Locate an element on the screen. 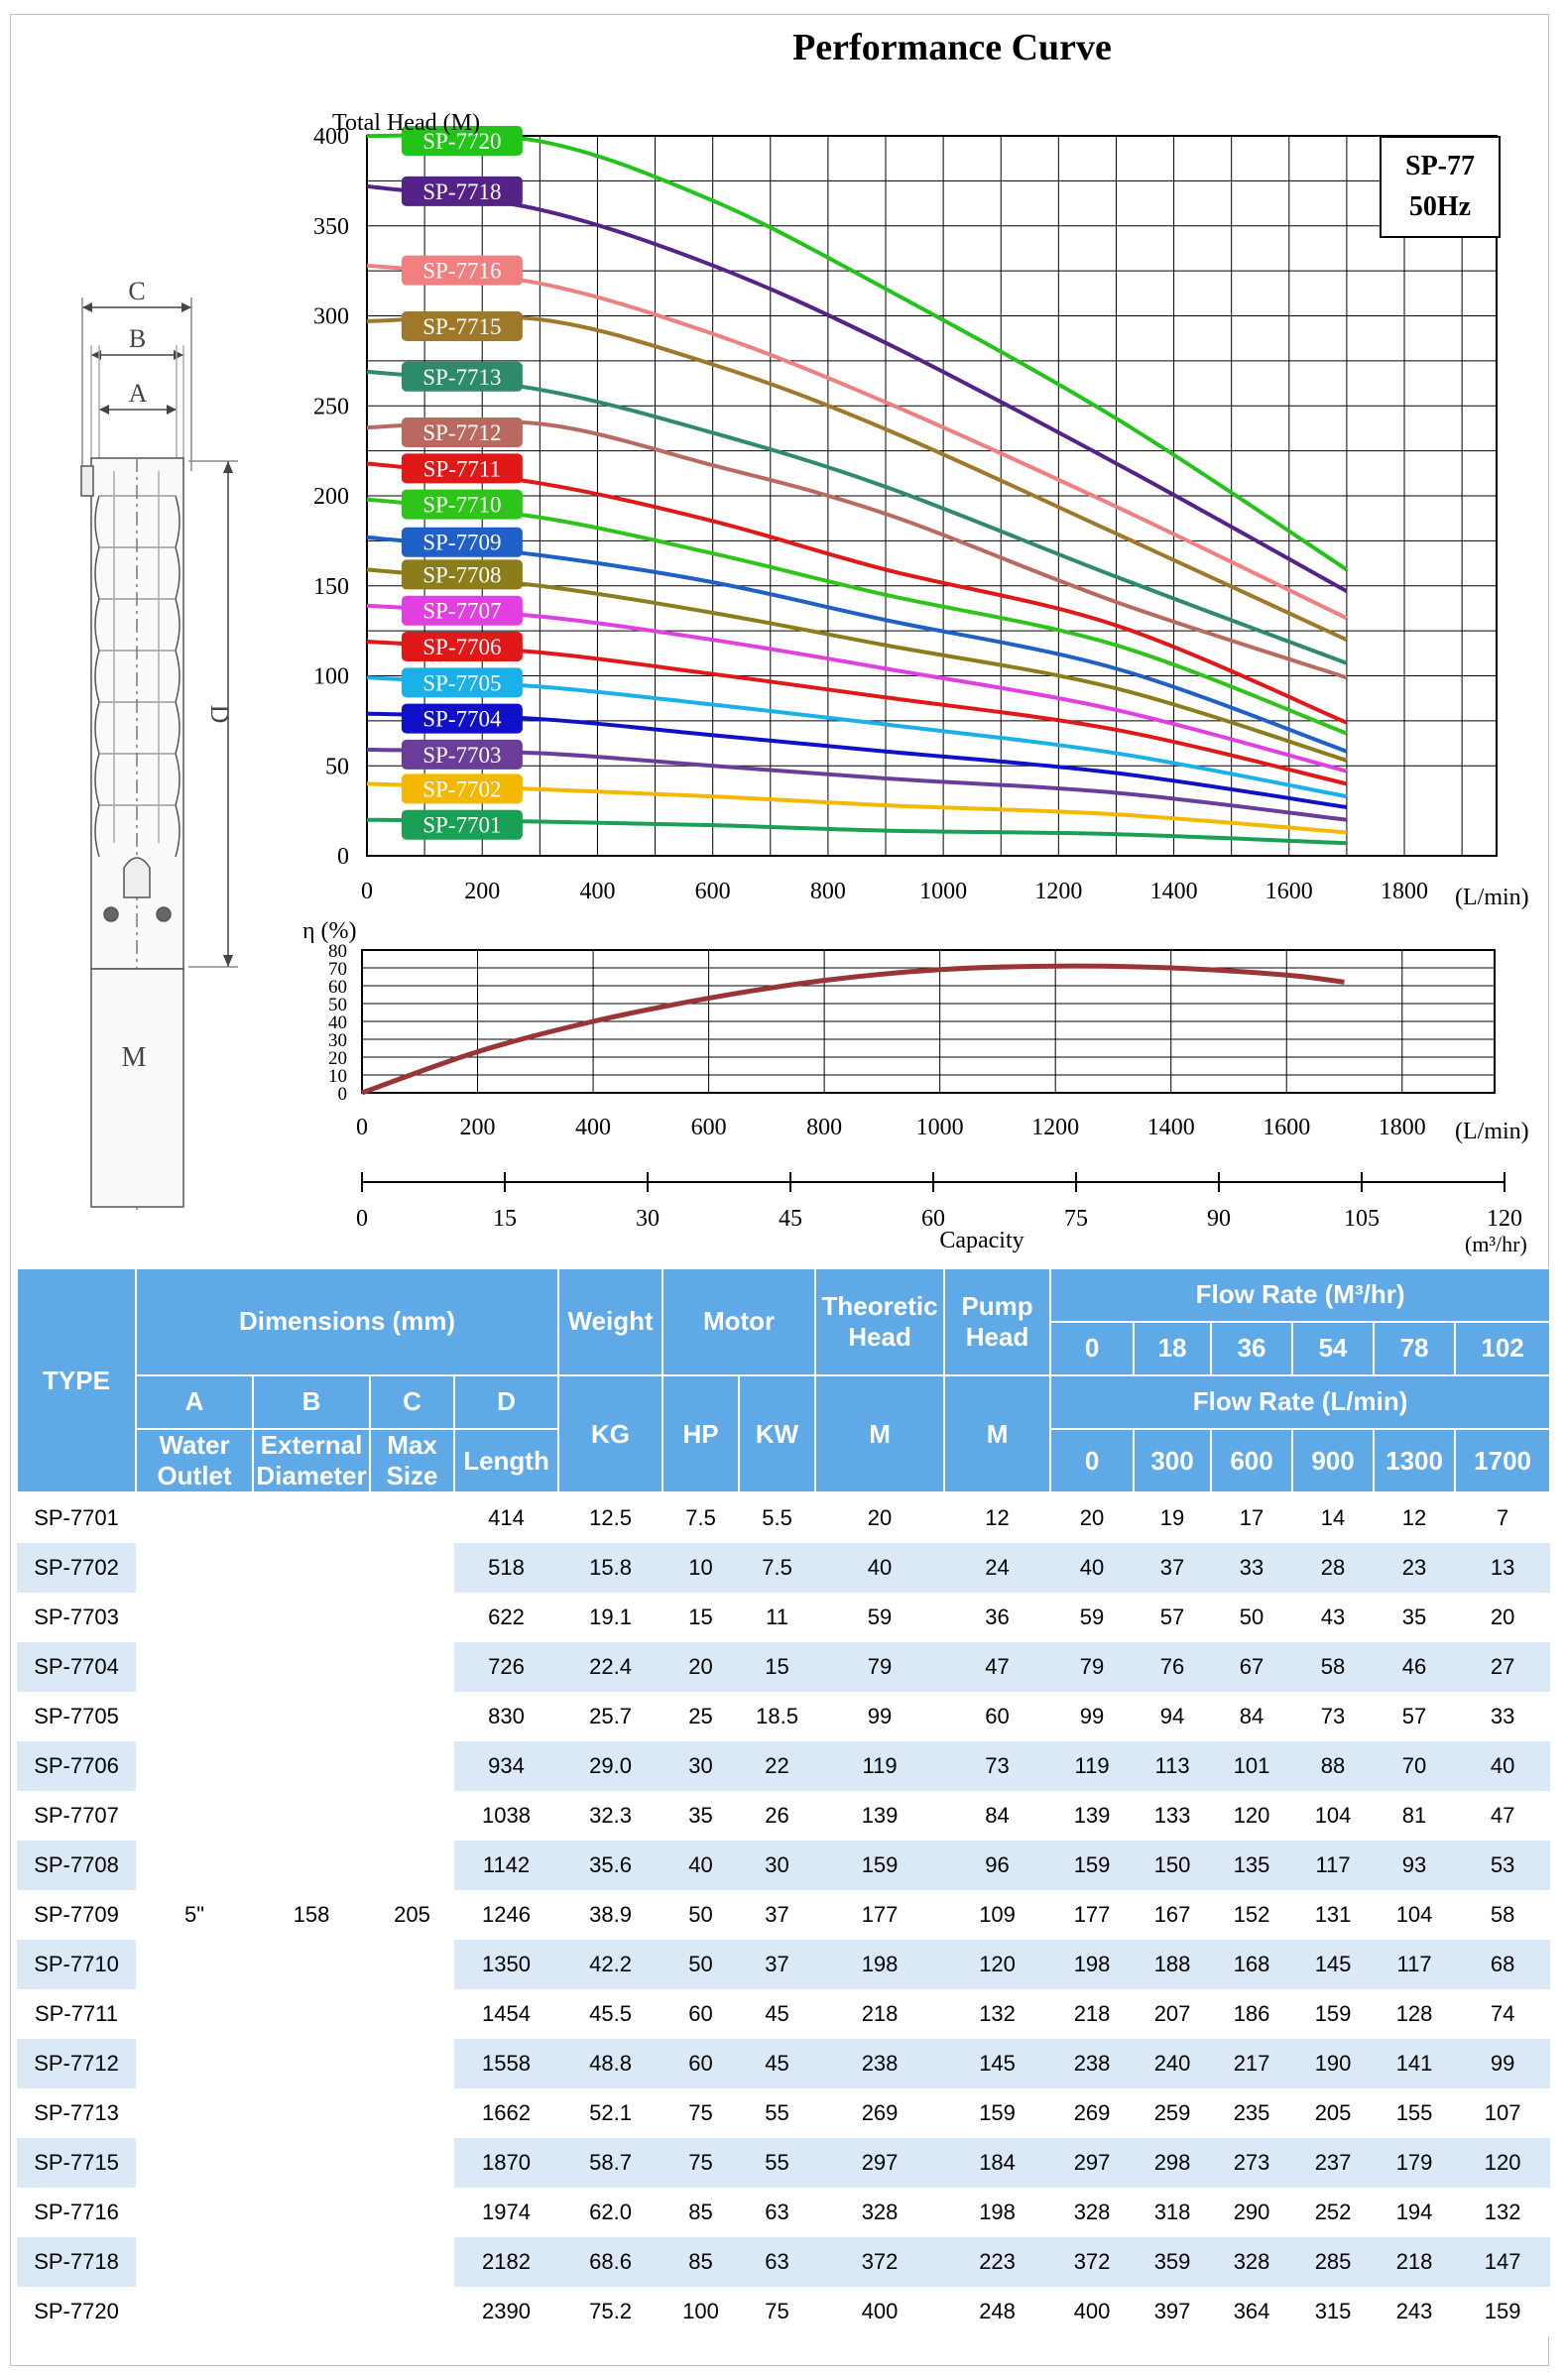  efficiency-y-tick-label: 0 is located at coordinates (343, 1094).